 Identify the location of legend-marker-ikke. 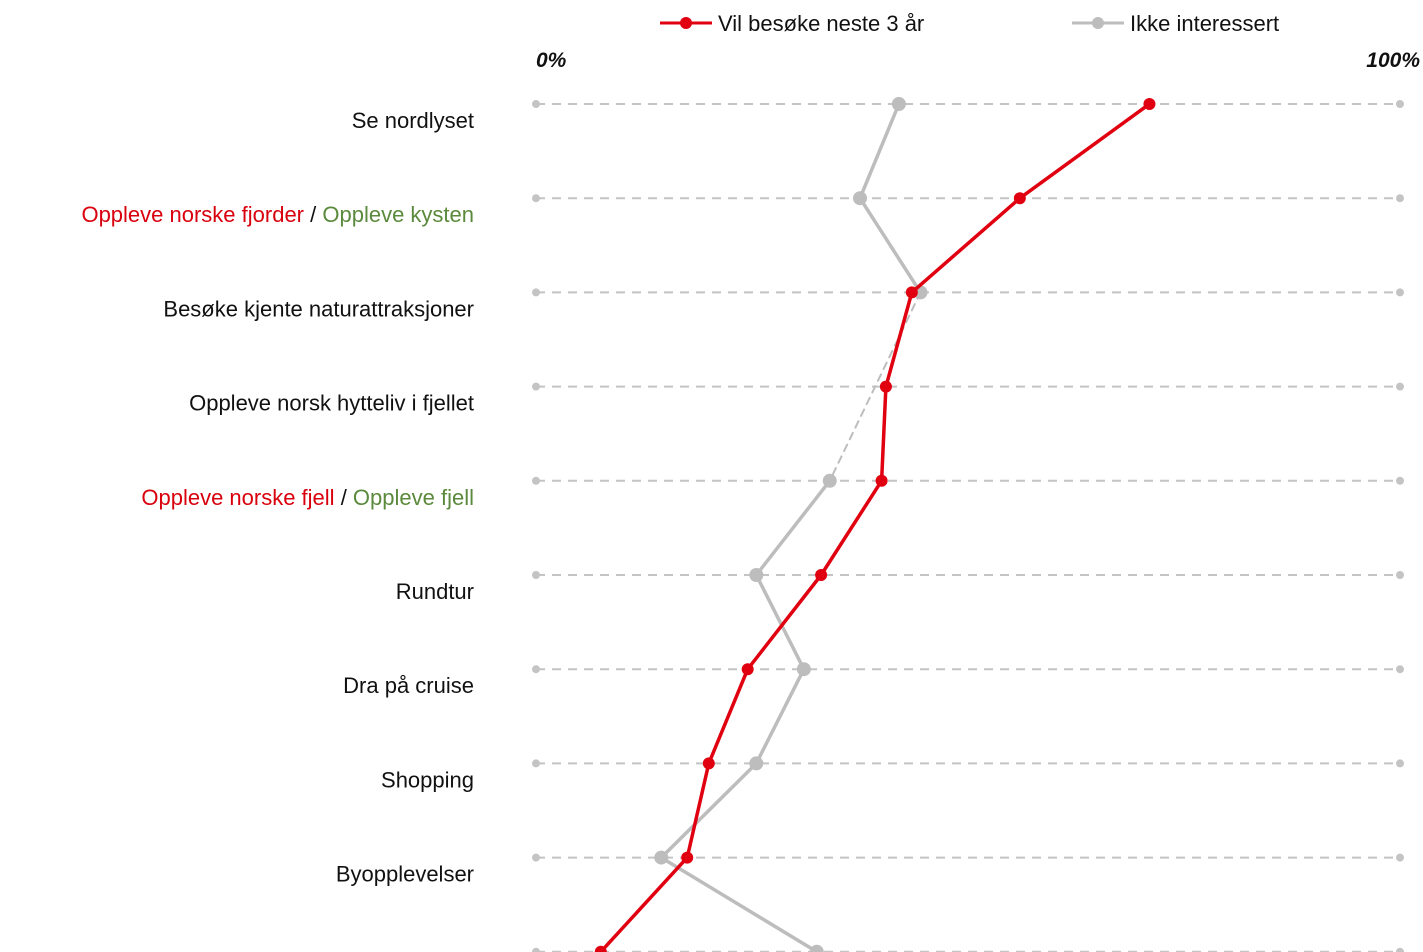
(1098, 23).